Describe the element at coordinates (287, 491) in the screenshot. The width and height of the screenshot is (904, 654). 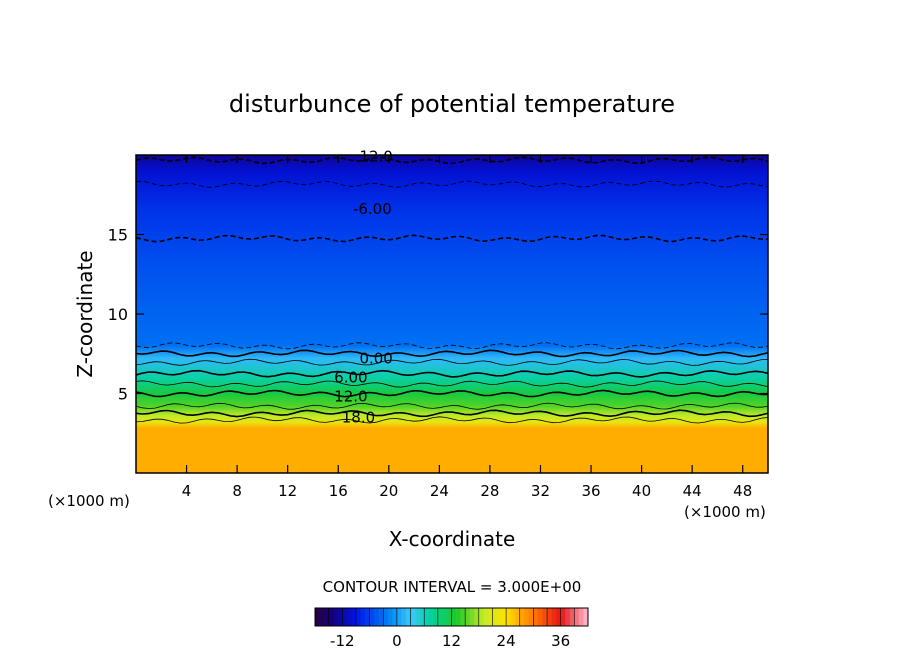
I see `x-tick-label: 12` at that location.